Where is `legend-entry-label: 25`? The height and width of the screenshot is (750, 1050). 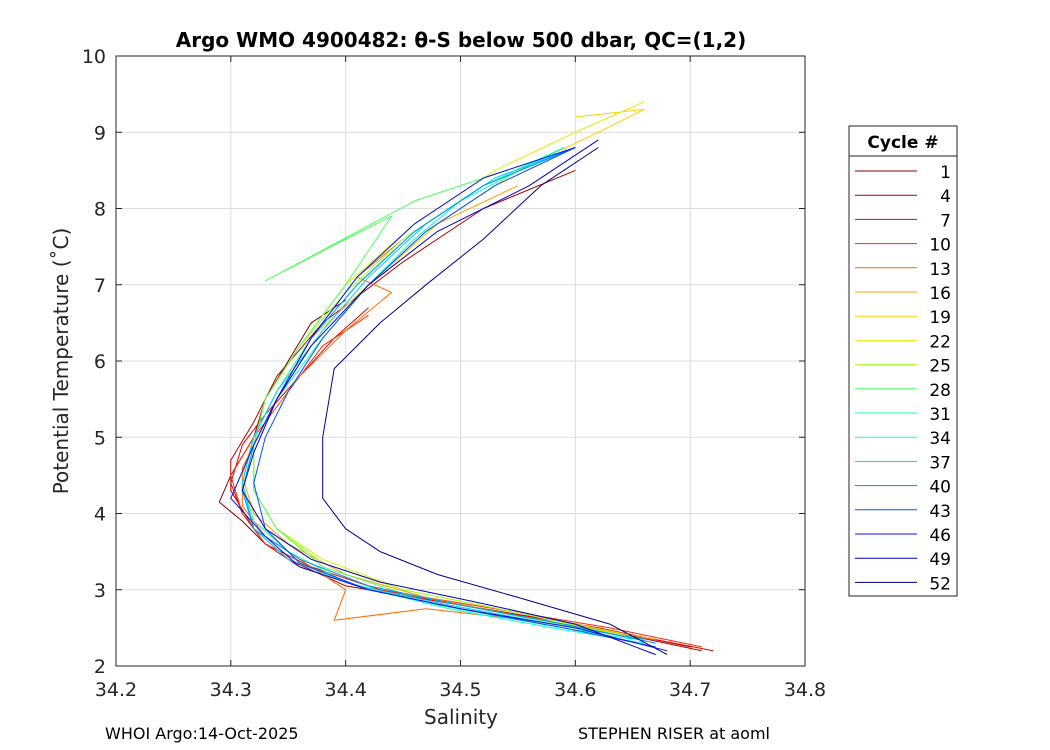
legend-entry-label: 25 is located at coordinates (940, 367).